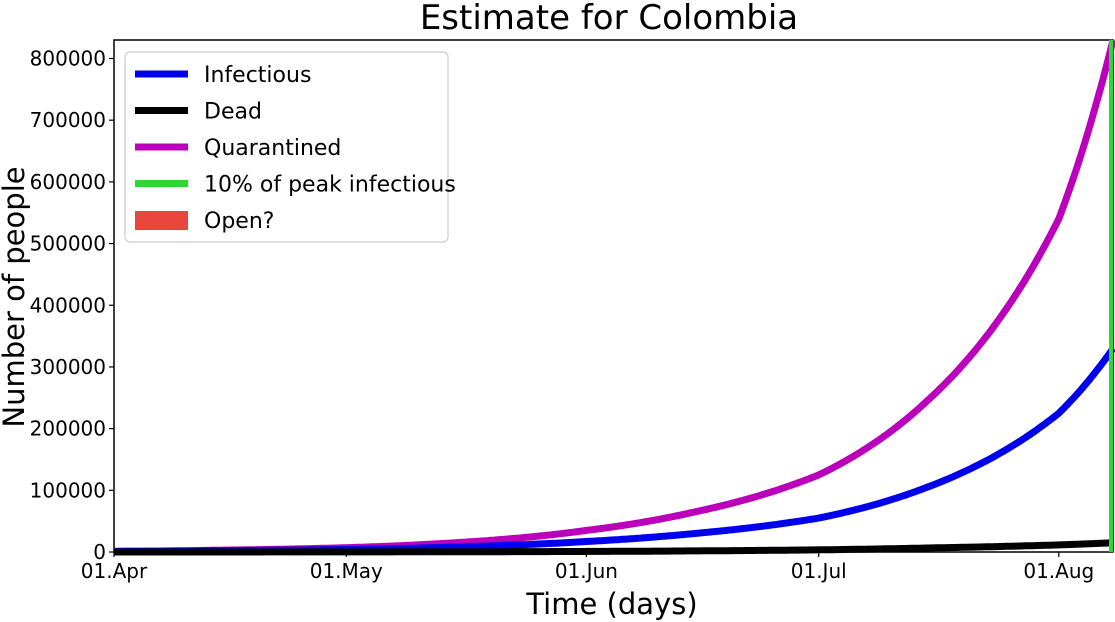 This screenshot has width=1115, height=622. What do you see at coordinates (609, 19) in the screenshot?
I see `chart-title: Estimate for Colombia` at bounding box center [609, 19].